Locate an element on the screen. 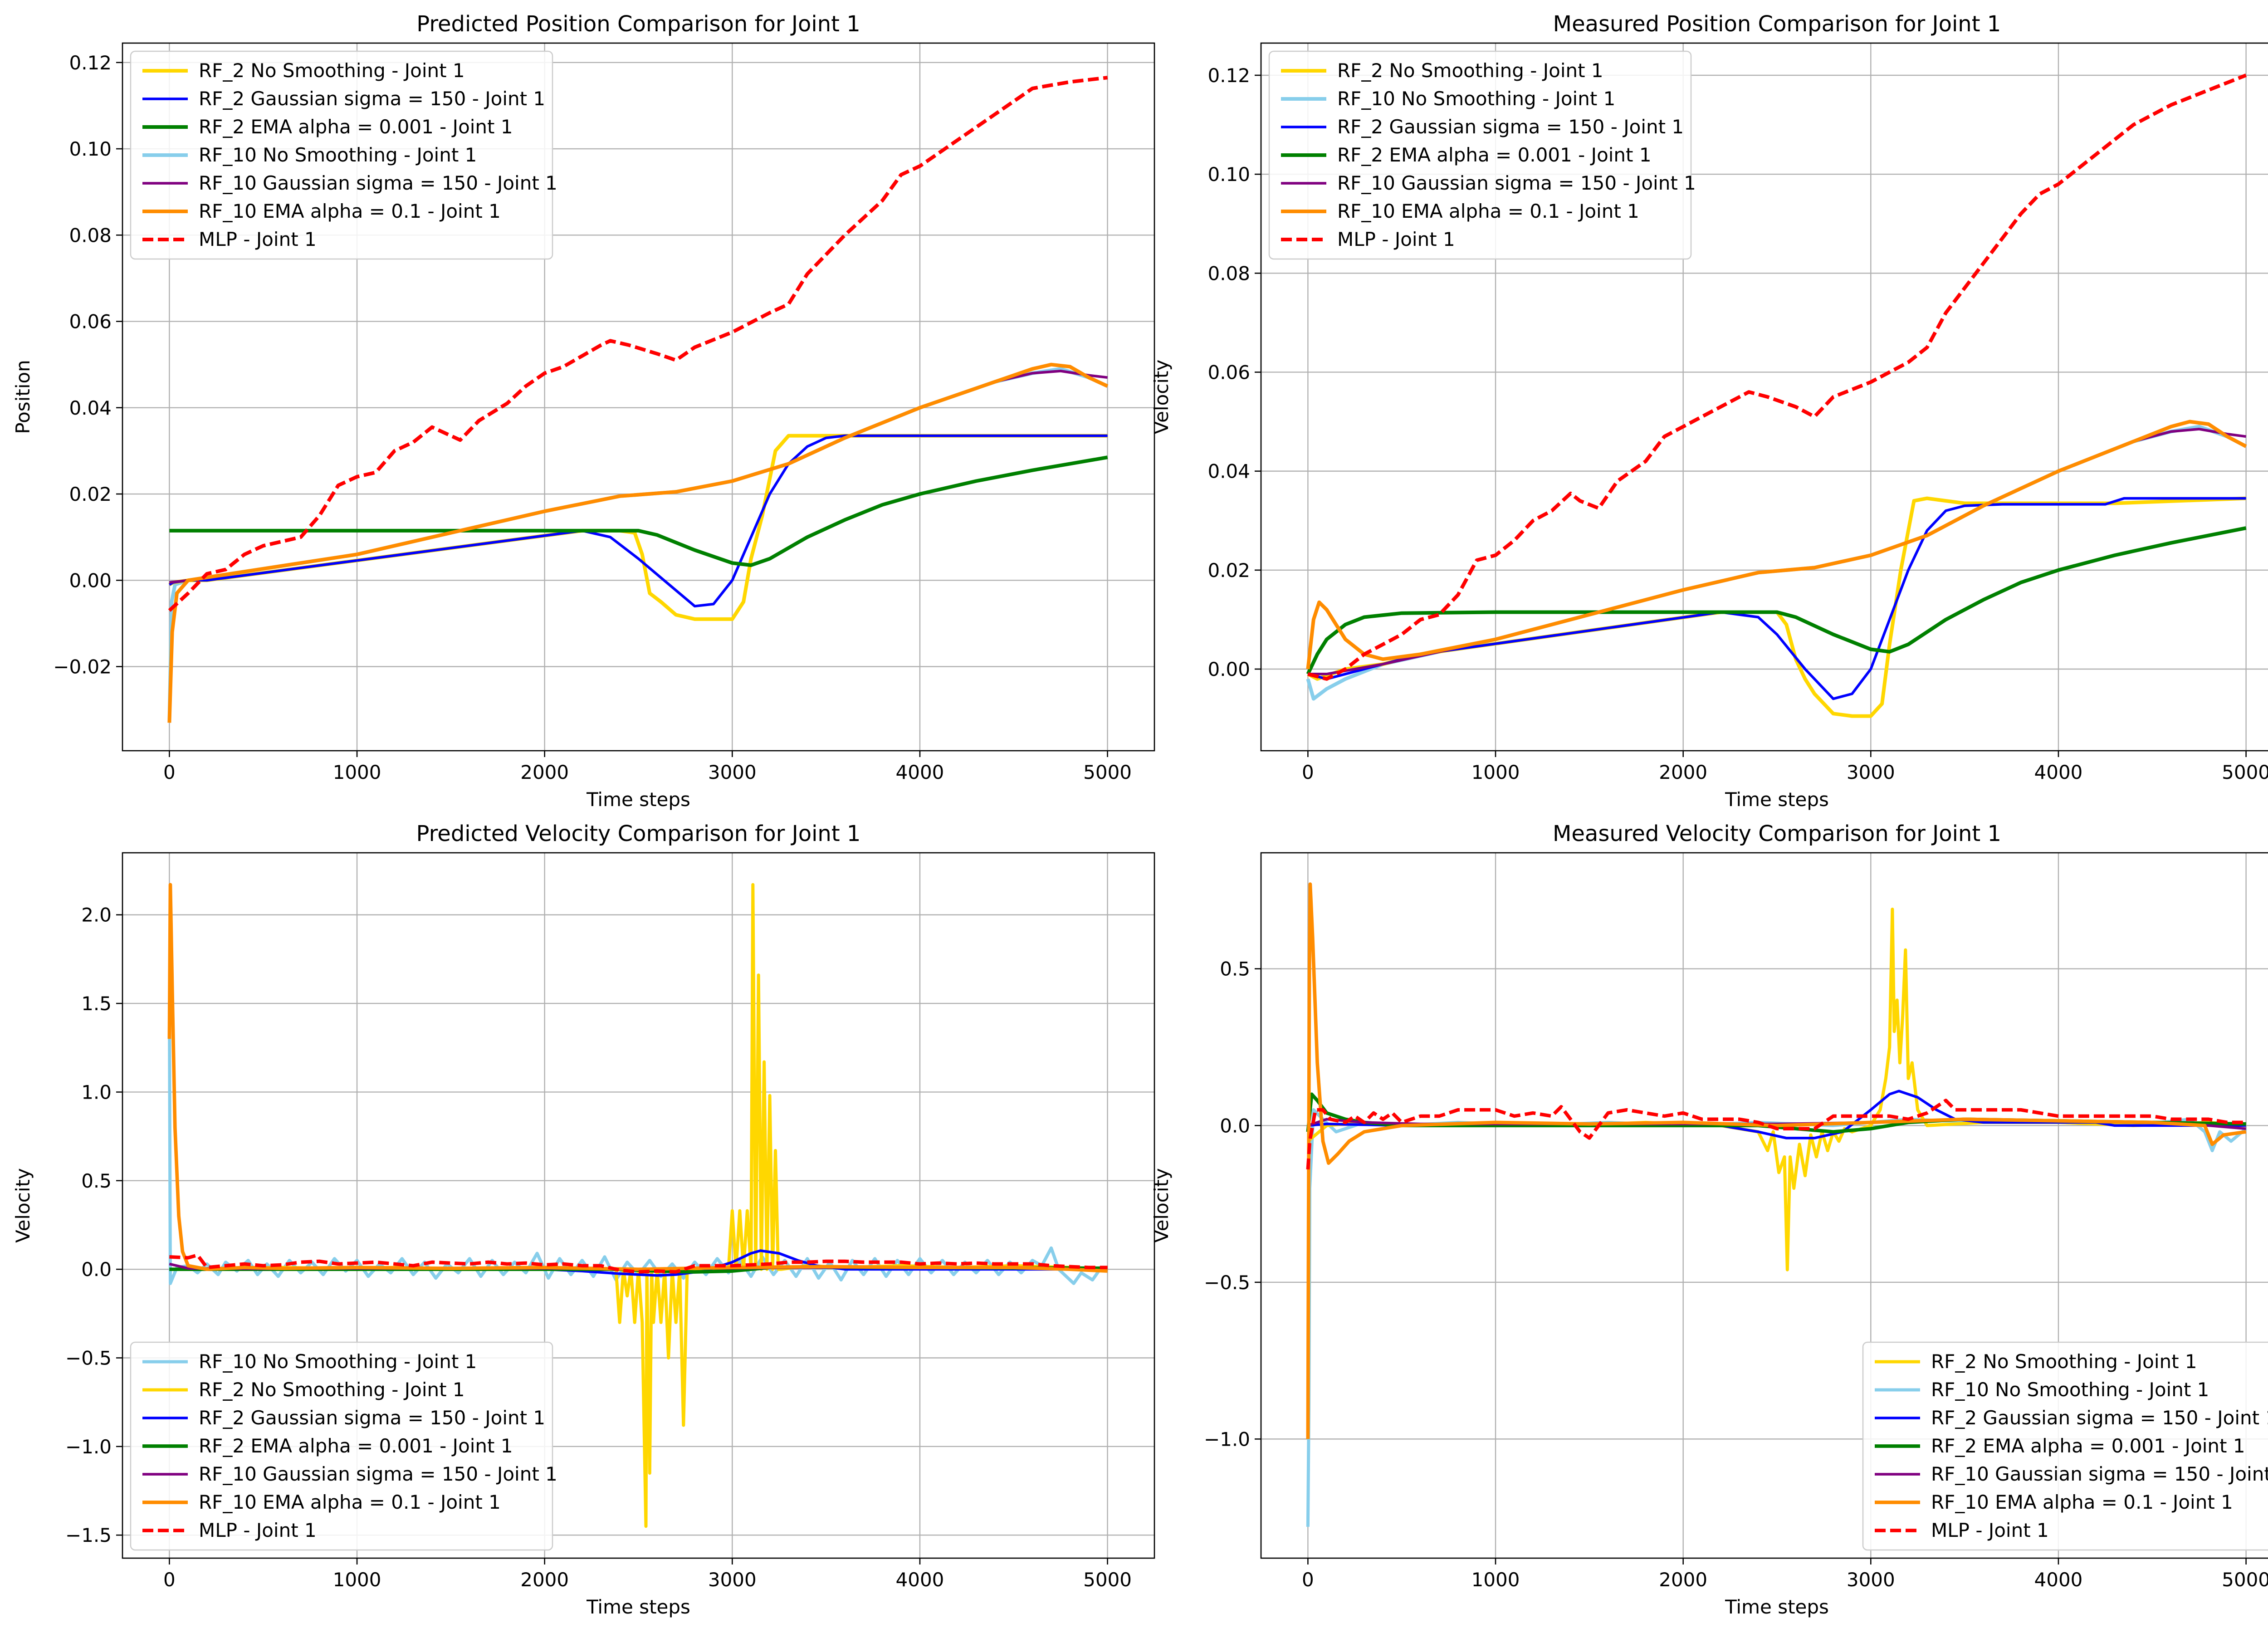  y-tick-label: 0.08 is located at coordinates (91, 235).